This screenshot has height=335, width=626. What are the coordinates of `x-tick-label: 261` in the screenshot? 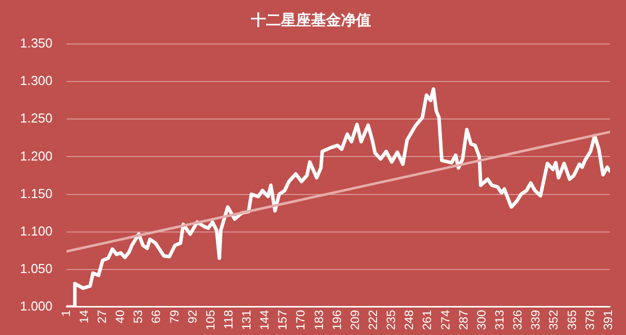 It's located at (427, 320).